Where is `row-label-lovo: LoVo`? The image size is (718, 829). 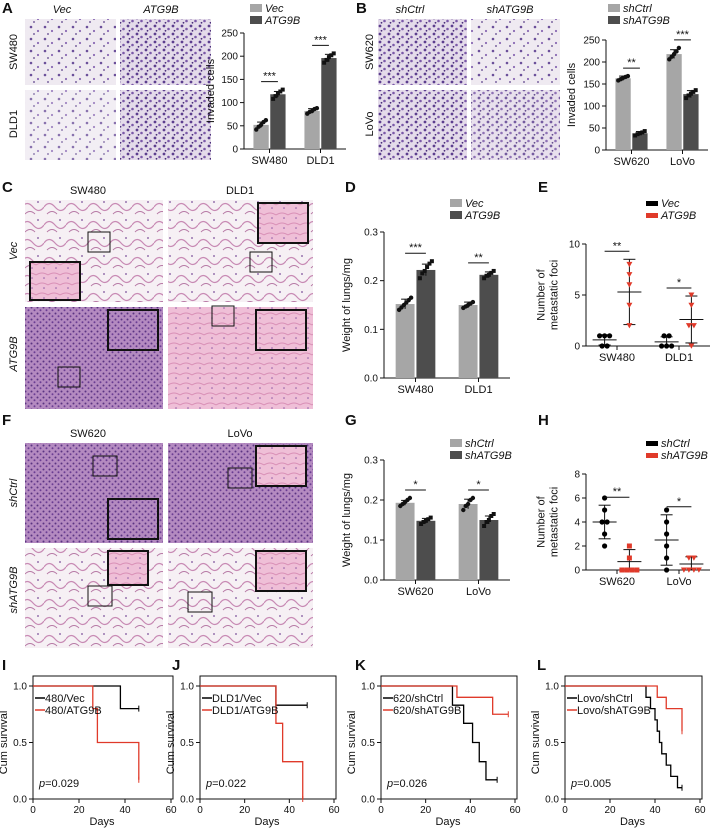
row-label-lovo: LoVo is located at coordinates (370, 123).